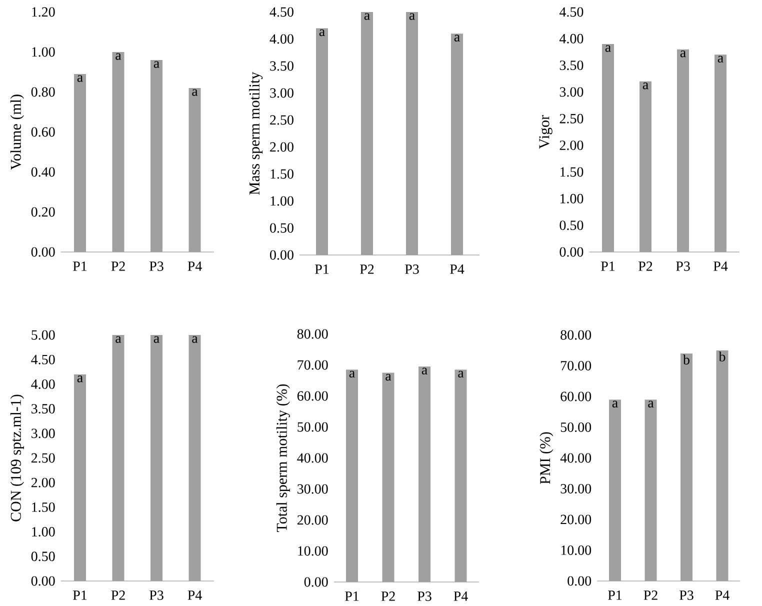 The height and width of the screenshot is (606, 762). I want to click on y-axis-title: Total sperm motility (%), so click(283, 458).